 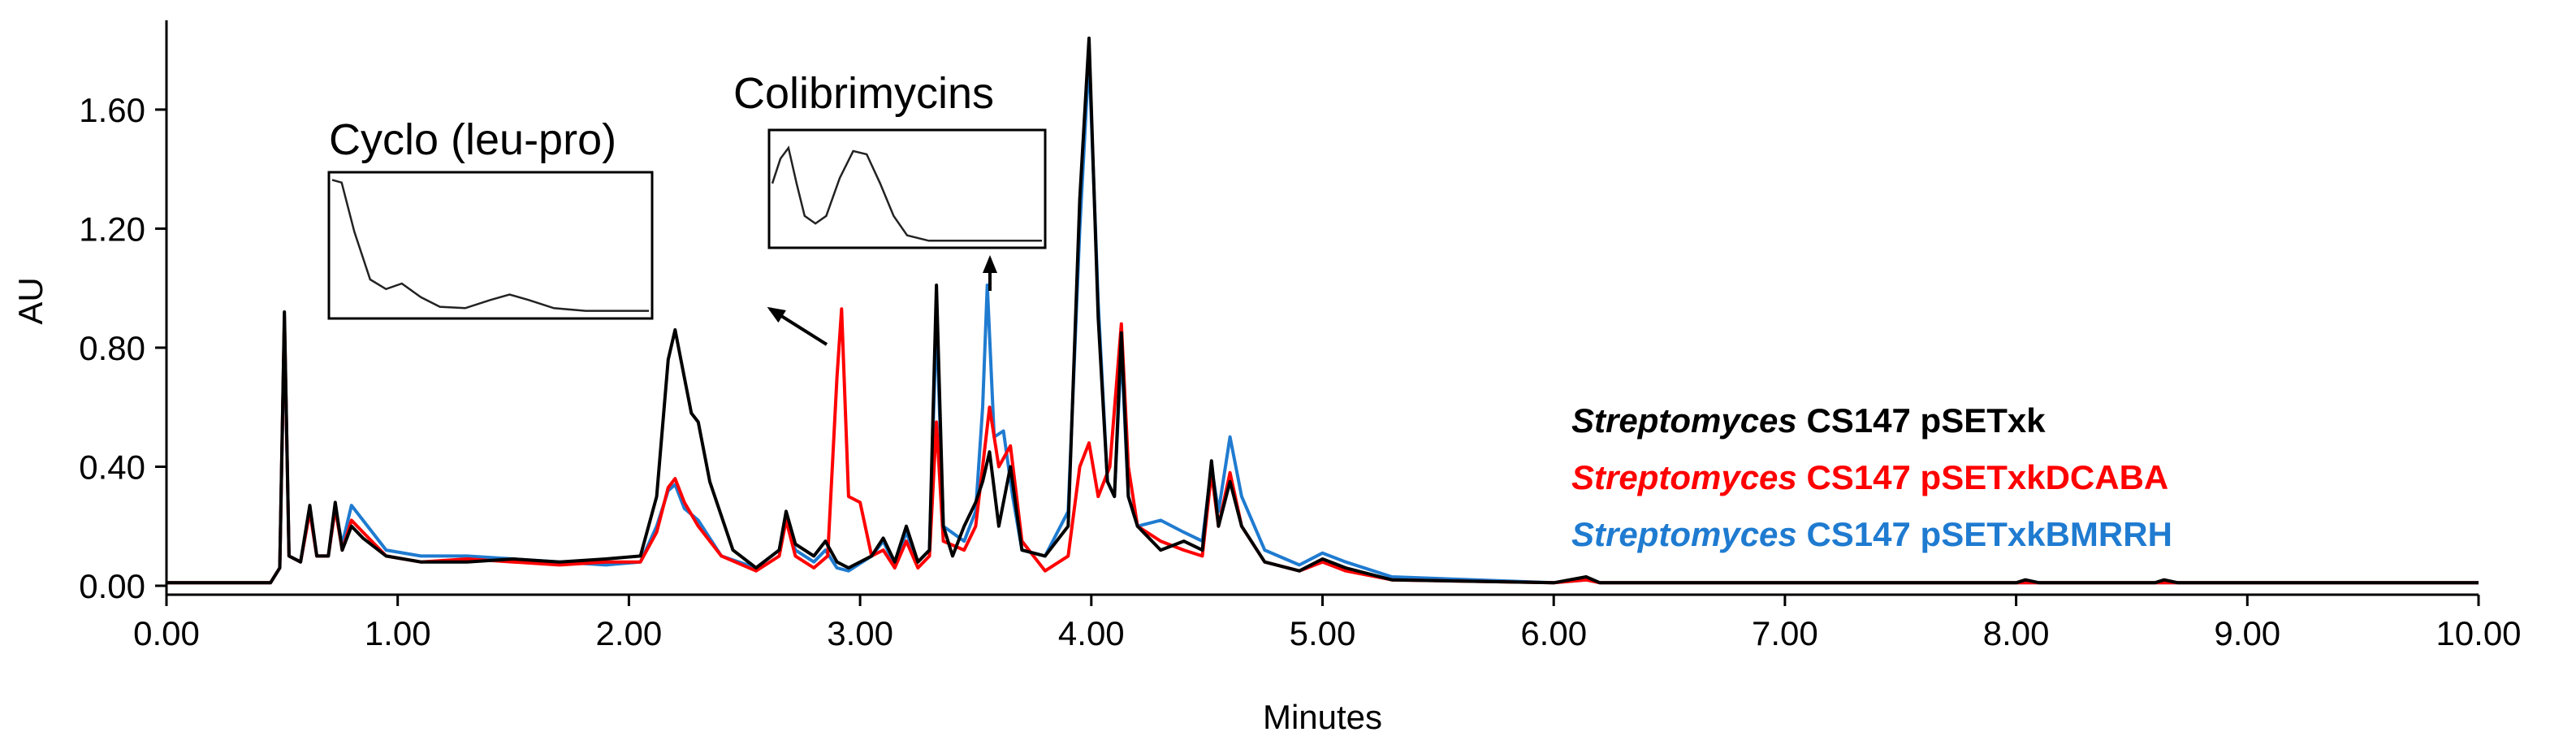 What do you see at coordinates (112, 586) in the screenshot?
I see `y-tick-label: 0.00` at bounding box center [112, 586].